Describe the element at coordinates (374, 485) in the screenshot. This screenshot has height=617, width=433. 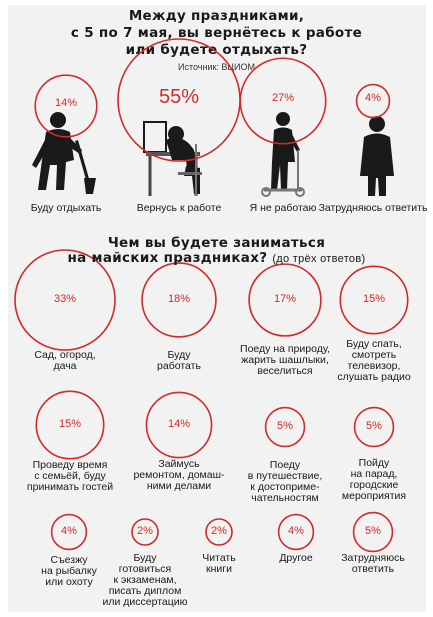
I see `category-label-line: городские` at that location.